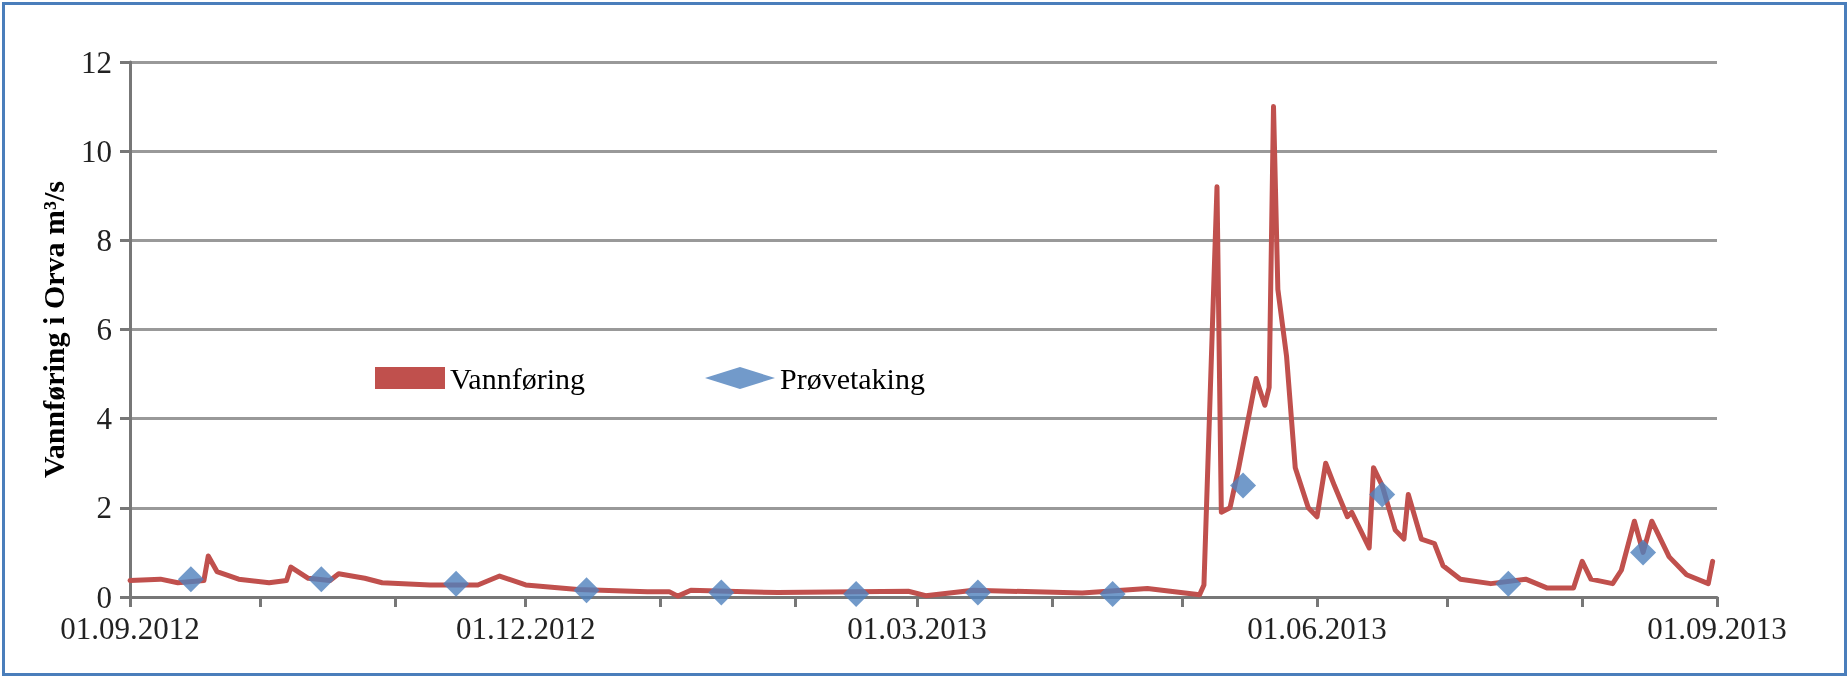 The width and height of the screenshot is (1847, 676). I want to click on y-tick-label: 6, so click(104, 329).